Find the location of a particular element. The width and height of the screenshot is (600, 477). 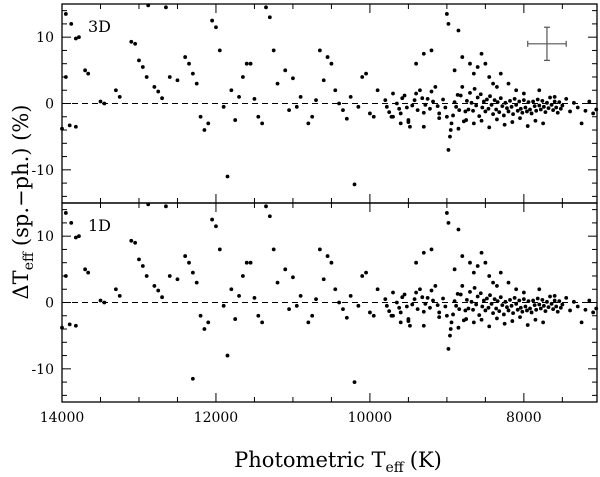

x-tick-label: 10000 is located at coordinates (370, 418).